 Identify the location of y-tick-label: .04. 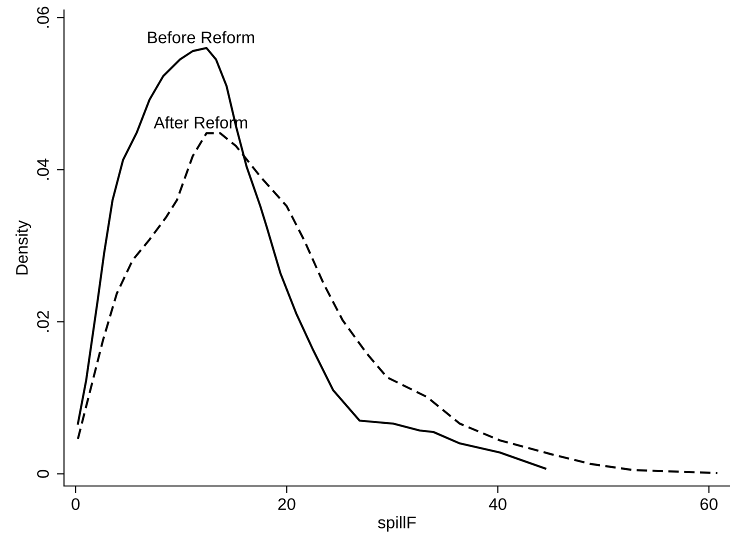
(43, 169).